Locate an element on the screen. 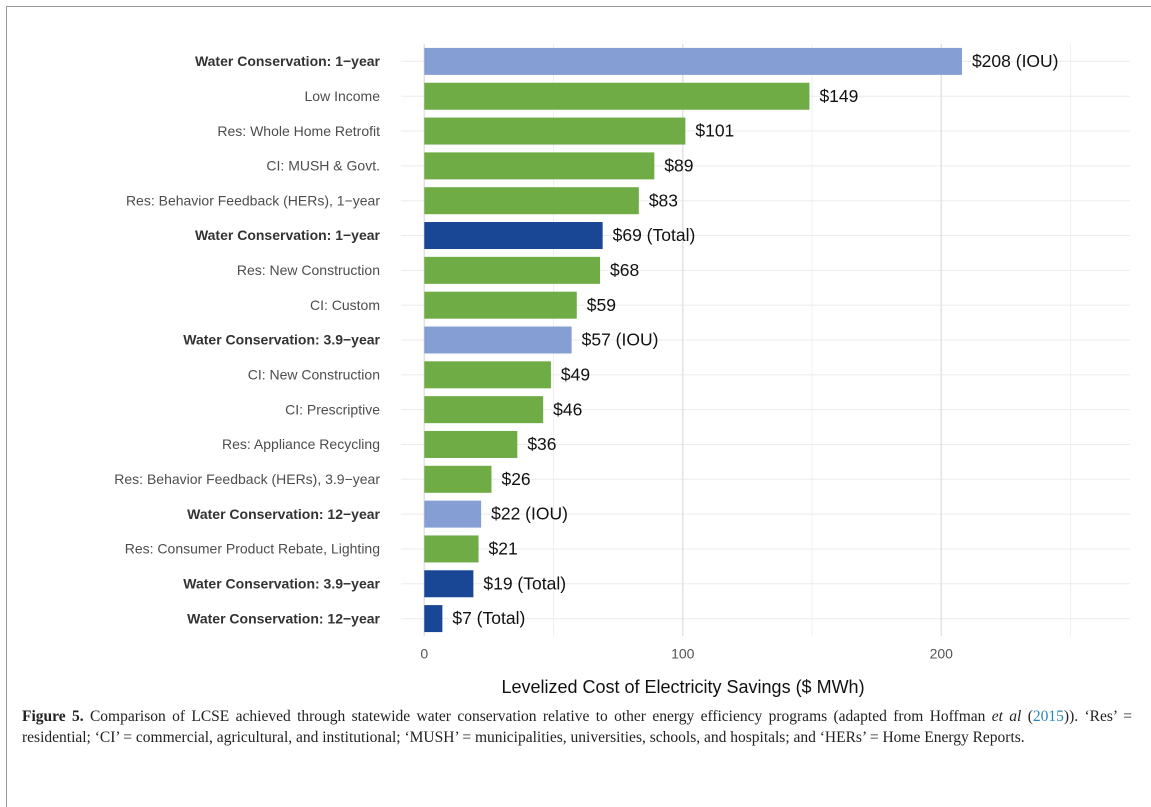 The height and width of the screenshot is (807, 1151). y-tick-label: Res: Behavior Feedback (HERs), 3.9−year is located at coordinates (247, 479).